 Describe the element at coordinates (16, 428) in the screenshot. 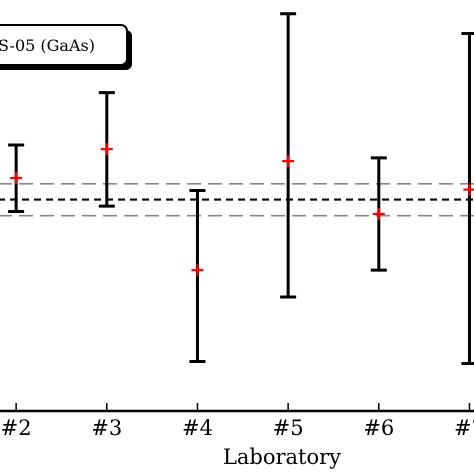

I see `x-tick-label: #2` at that location.